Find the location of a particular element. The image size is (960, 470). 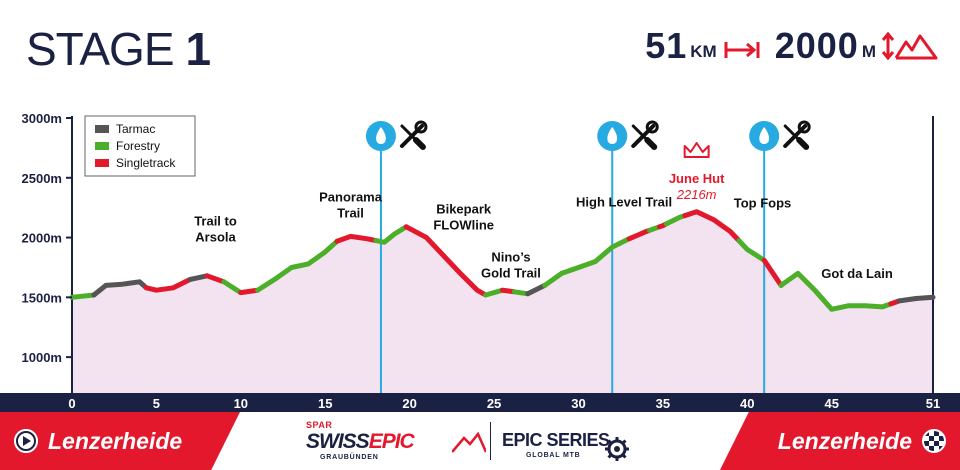

stage-word: STAGE is located at coordinates (100, 49).